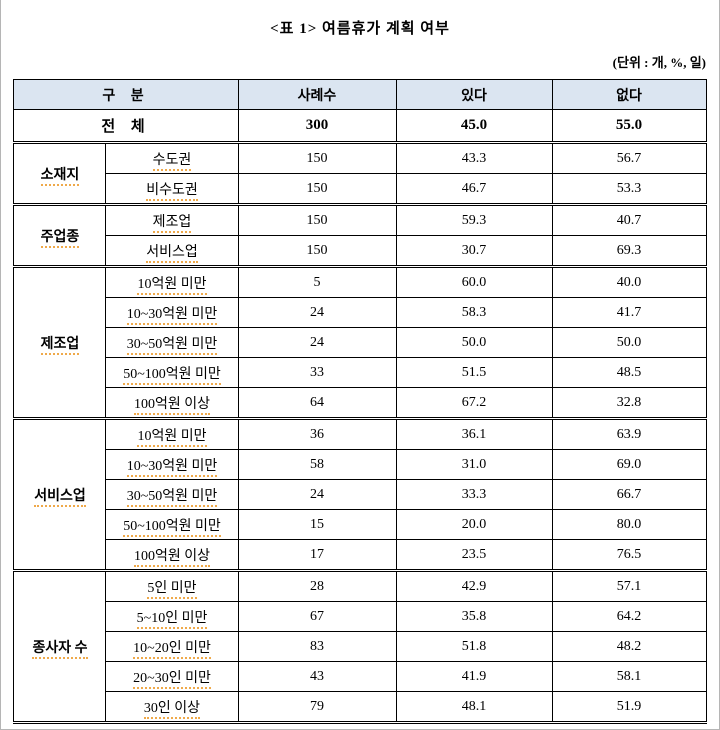  Describe the element at coordinates (474, 251) in the screenshot. I see `yes-cell: 30.7` at that location.